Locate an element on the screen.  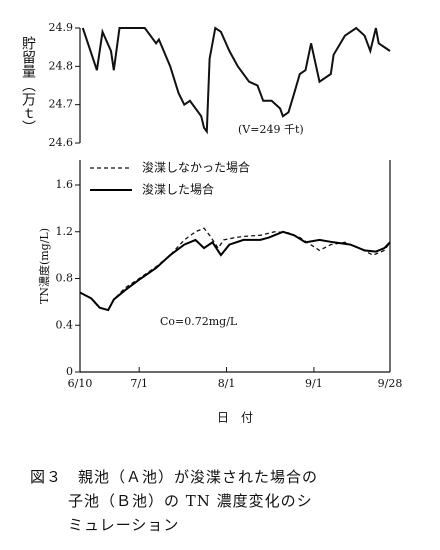
y-tick-label: 0.8 is located at coordinates (65, 278).